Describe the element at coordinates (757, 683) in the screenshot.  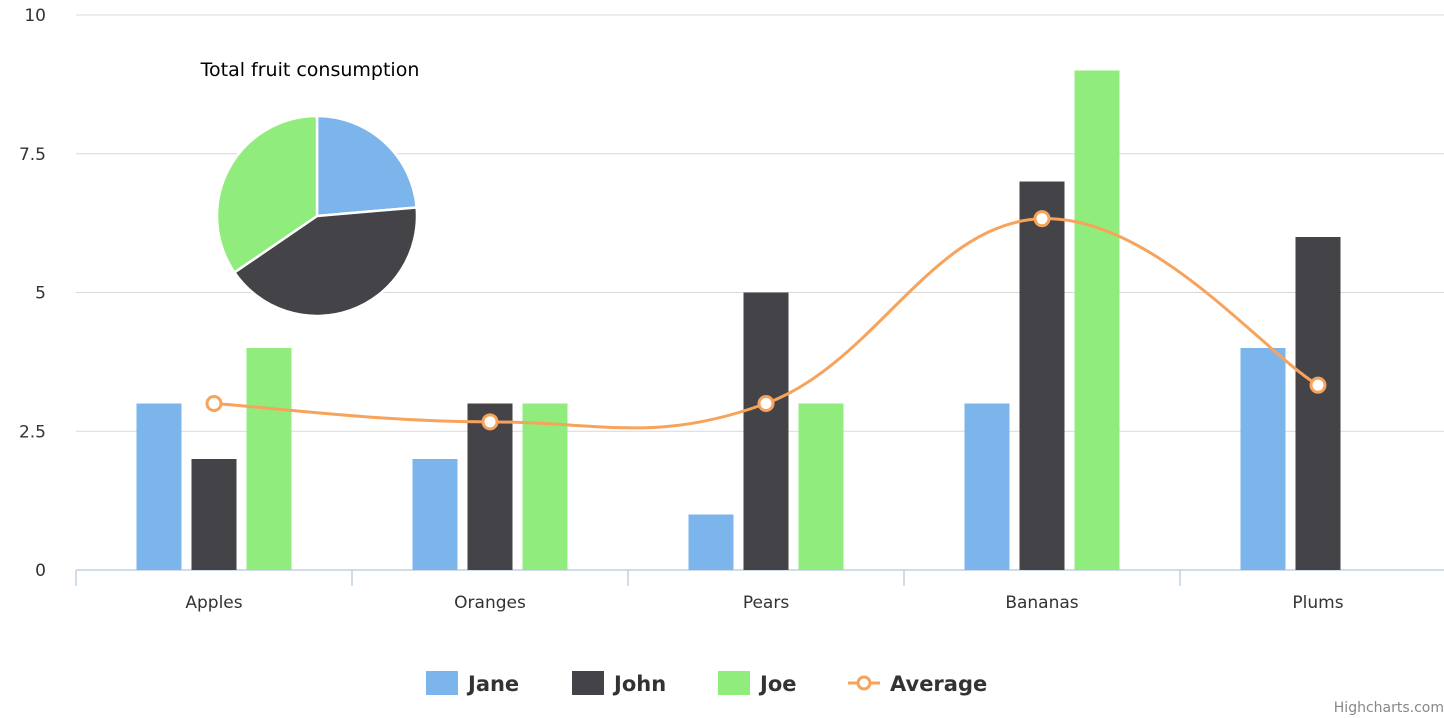
I see `legend-item-joe: Joe` at that location.